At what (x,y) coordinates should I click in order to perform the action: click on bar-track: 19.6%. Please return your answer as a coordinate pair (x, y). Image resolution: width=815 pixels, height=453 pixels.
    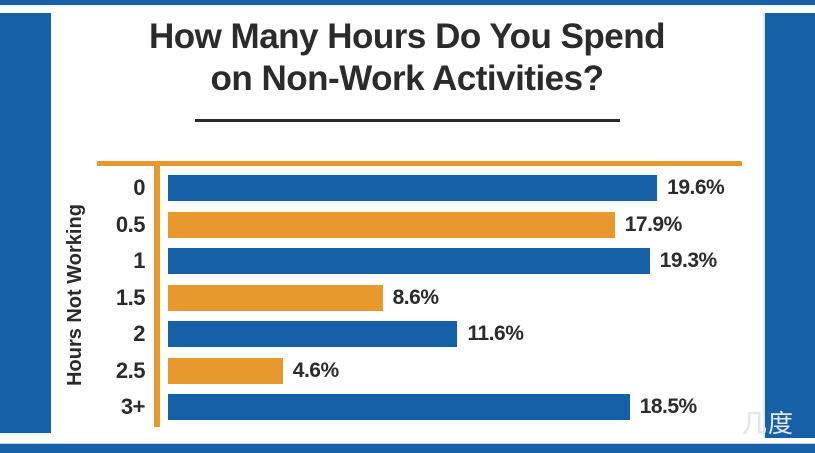
    Looking at the image, I should click on (455, 188).